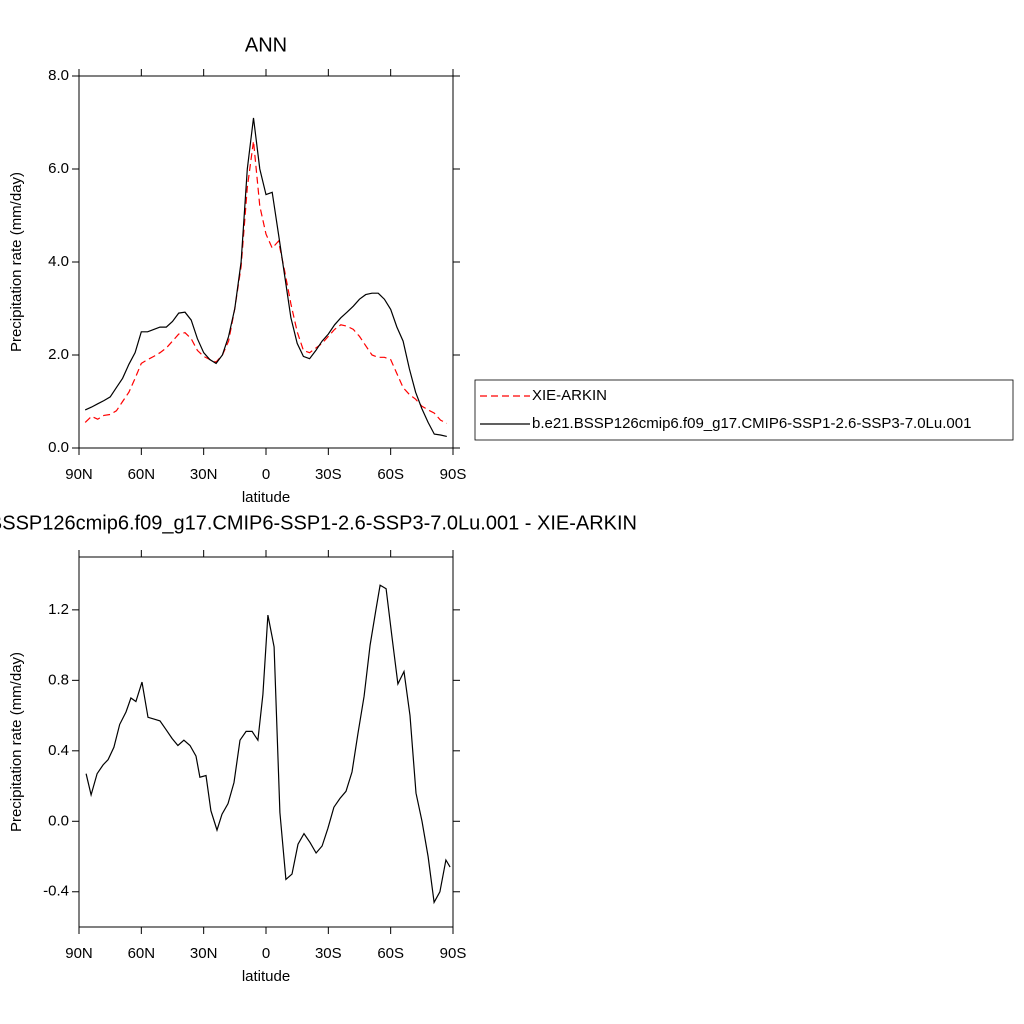 The image size is (1024, 1024). I want to click on y-tick-label: 1.2, so click(58, 609).